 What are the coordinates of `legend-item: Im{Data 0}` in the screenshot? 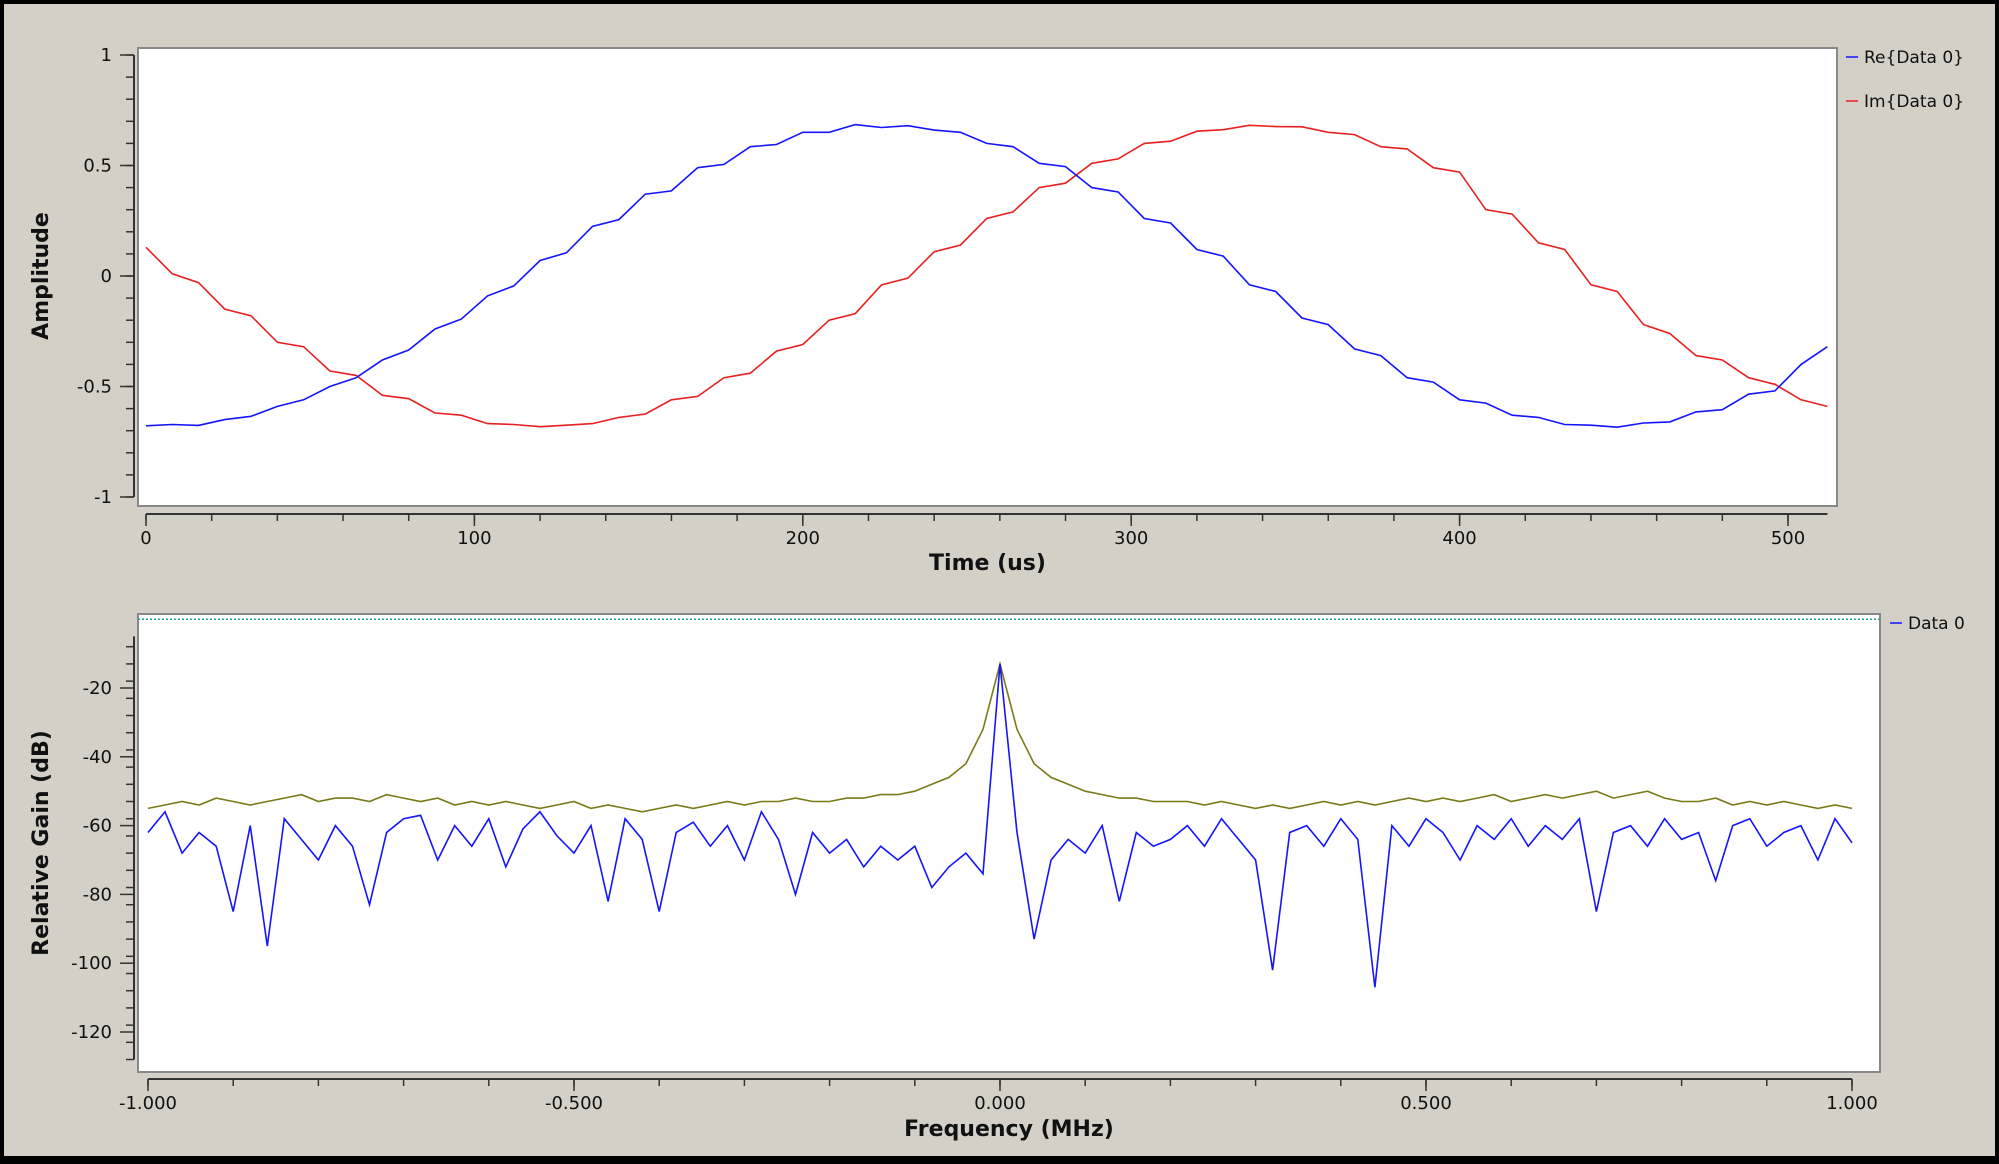 It's located at (1905, 102).